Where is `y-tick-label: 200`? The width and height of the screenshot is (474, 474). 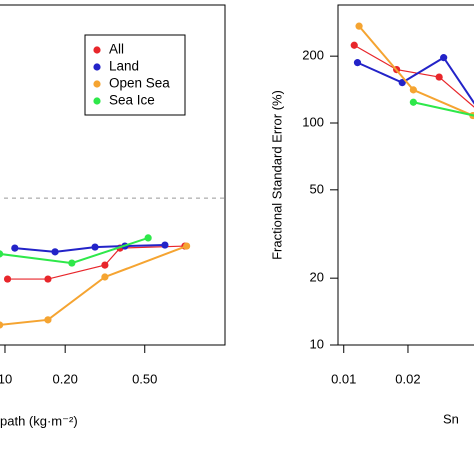
y-tick-label: 200 is located at coordinates (313, 55).